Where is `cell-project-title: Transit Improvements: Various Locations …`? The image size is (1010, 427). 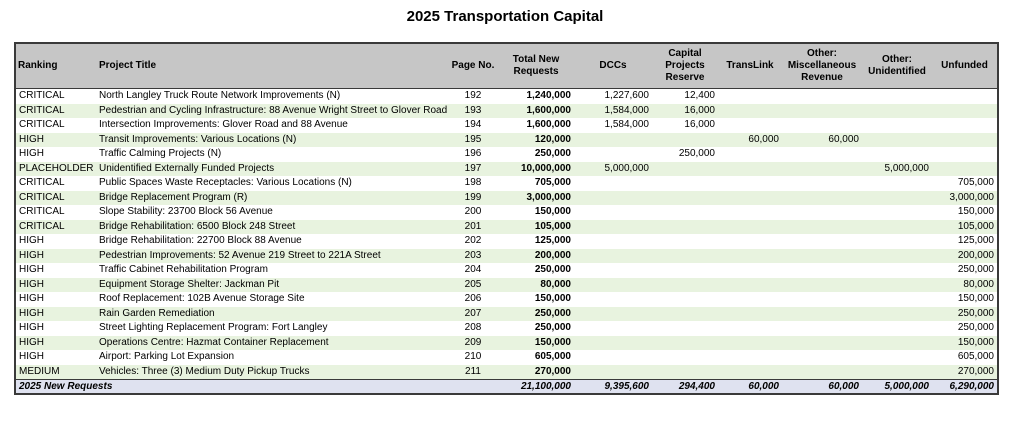 cell-project-title: Transit Improvements: Various Locations … is located at coordinates (270, 139).